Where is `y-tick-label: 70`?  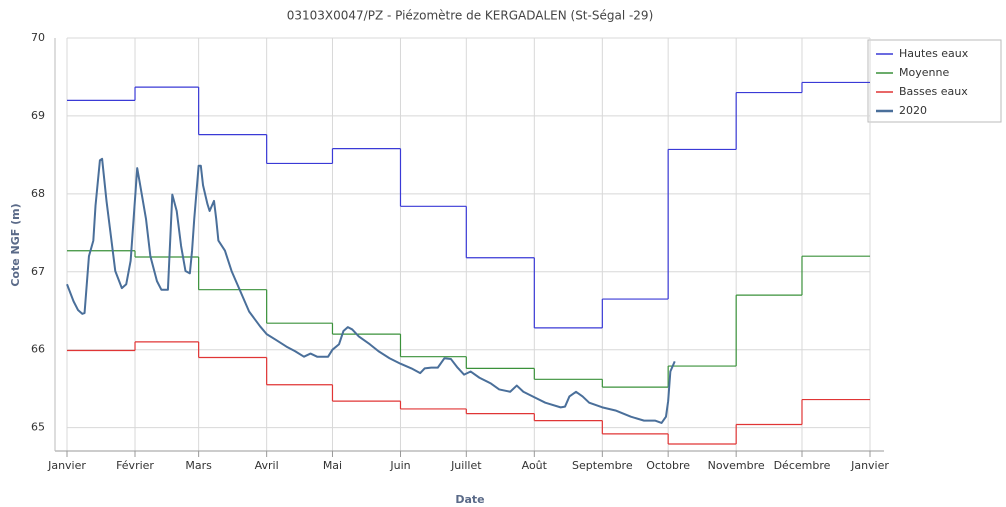
y-tick-label: 70 is located at coordinates (38, 37).